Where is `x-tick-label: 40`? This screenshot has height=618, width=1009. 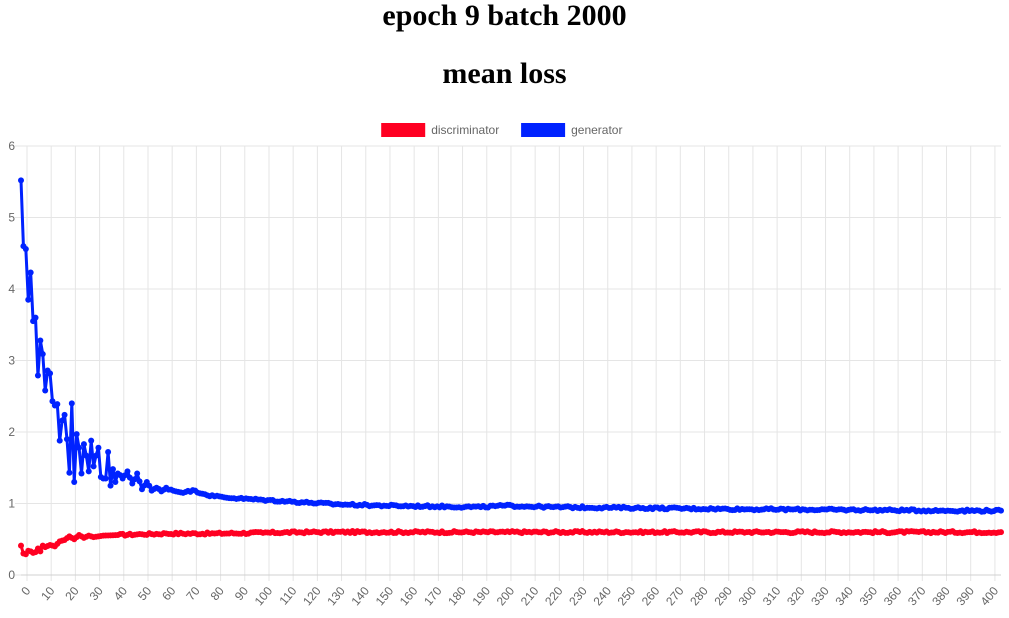
x-tick-label: 40 is located at coordinates (121, 593).